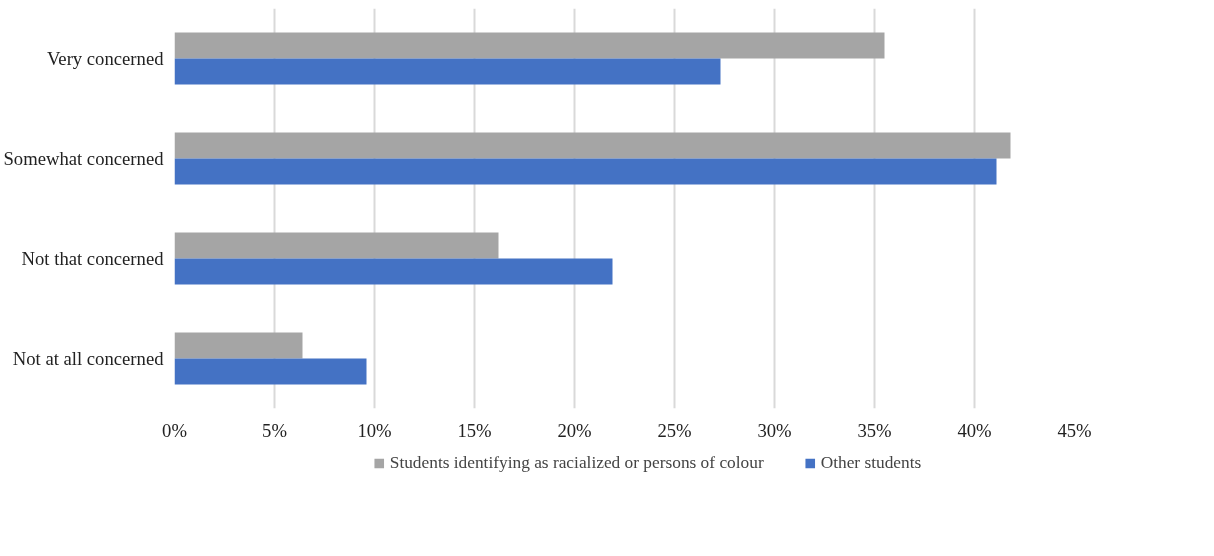  I want to click on x-tick-label: 35%, so click(874, 430).